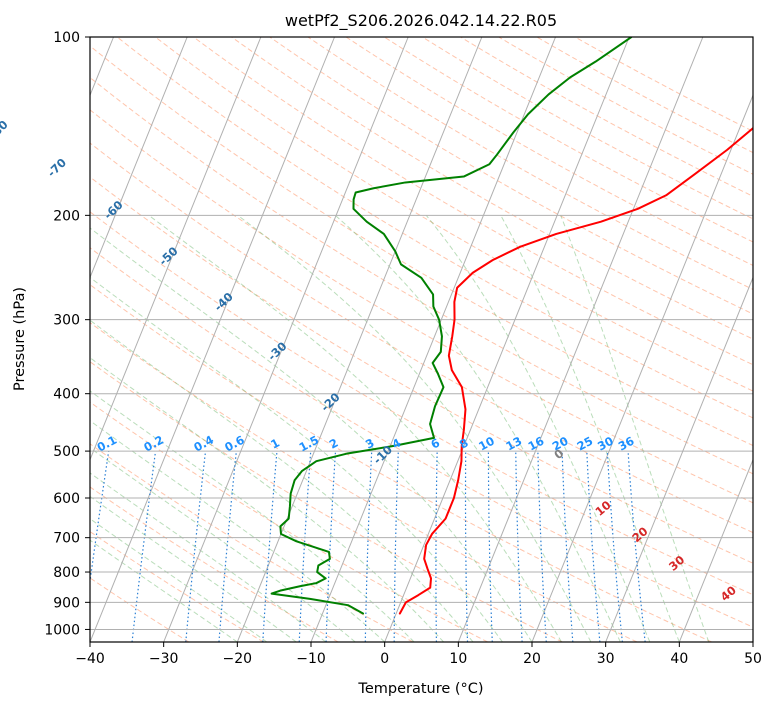 The image size is (775, 708). Describe the element at coordinates (66, 452) in the screenshot. I see `y-tick-label: 500` at that location.